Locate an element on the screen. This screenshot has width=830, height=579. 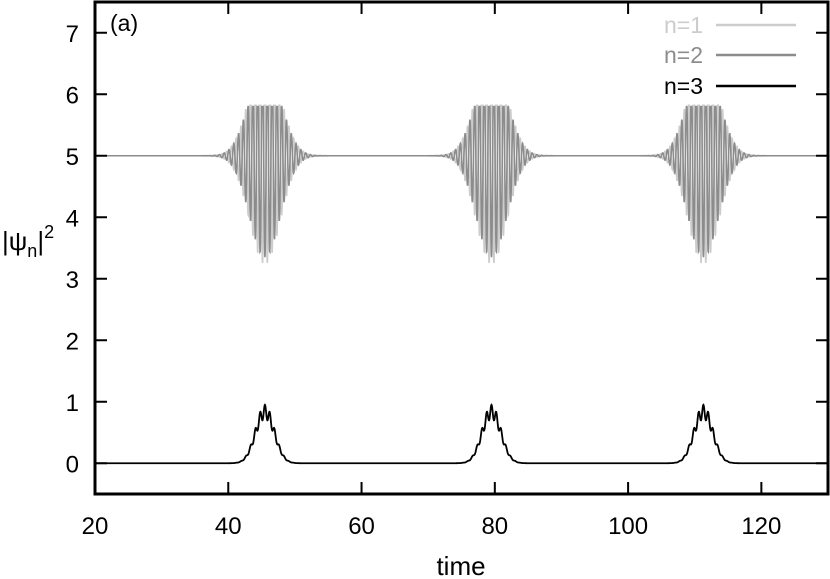
legend-label-n2: n=2 is located at coordinates (683, 55).